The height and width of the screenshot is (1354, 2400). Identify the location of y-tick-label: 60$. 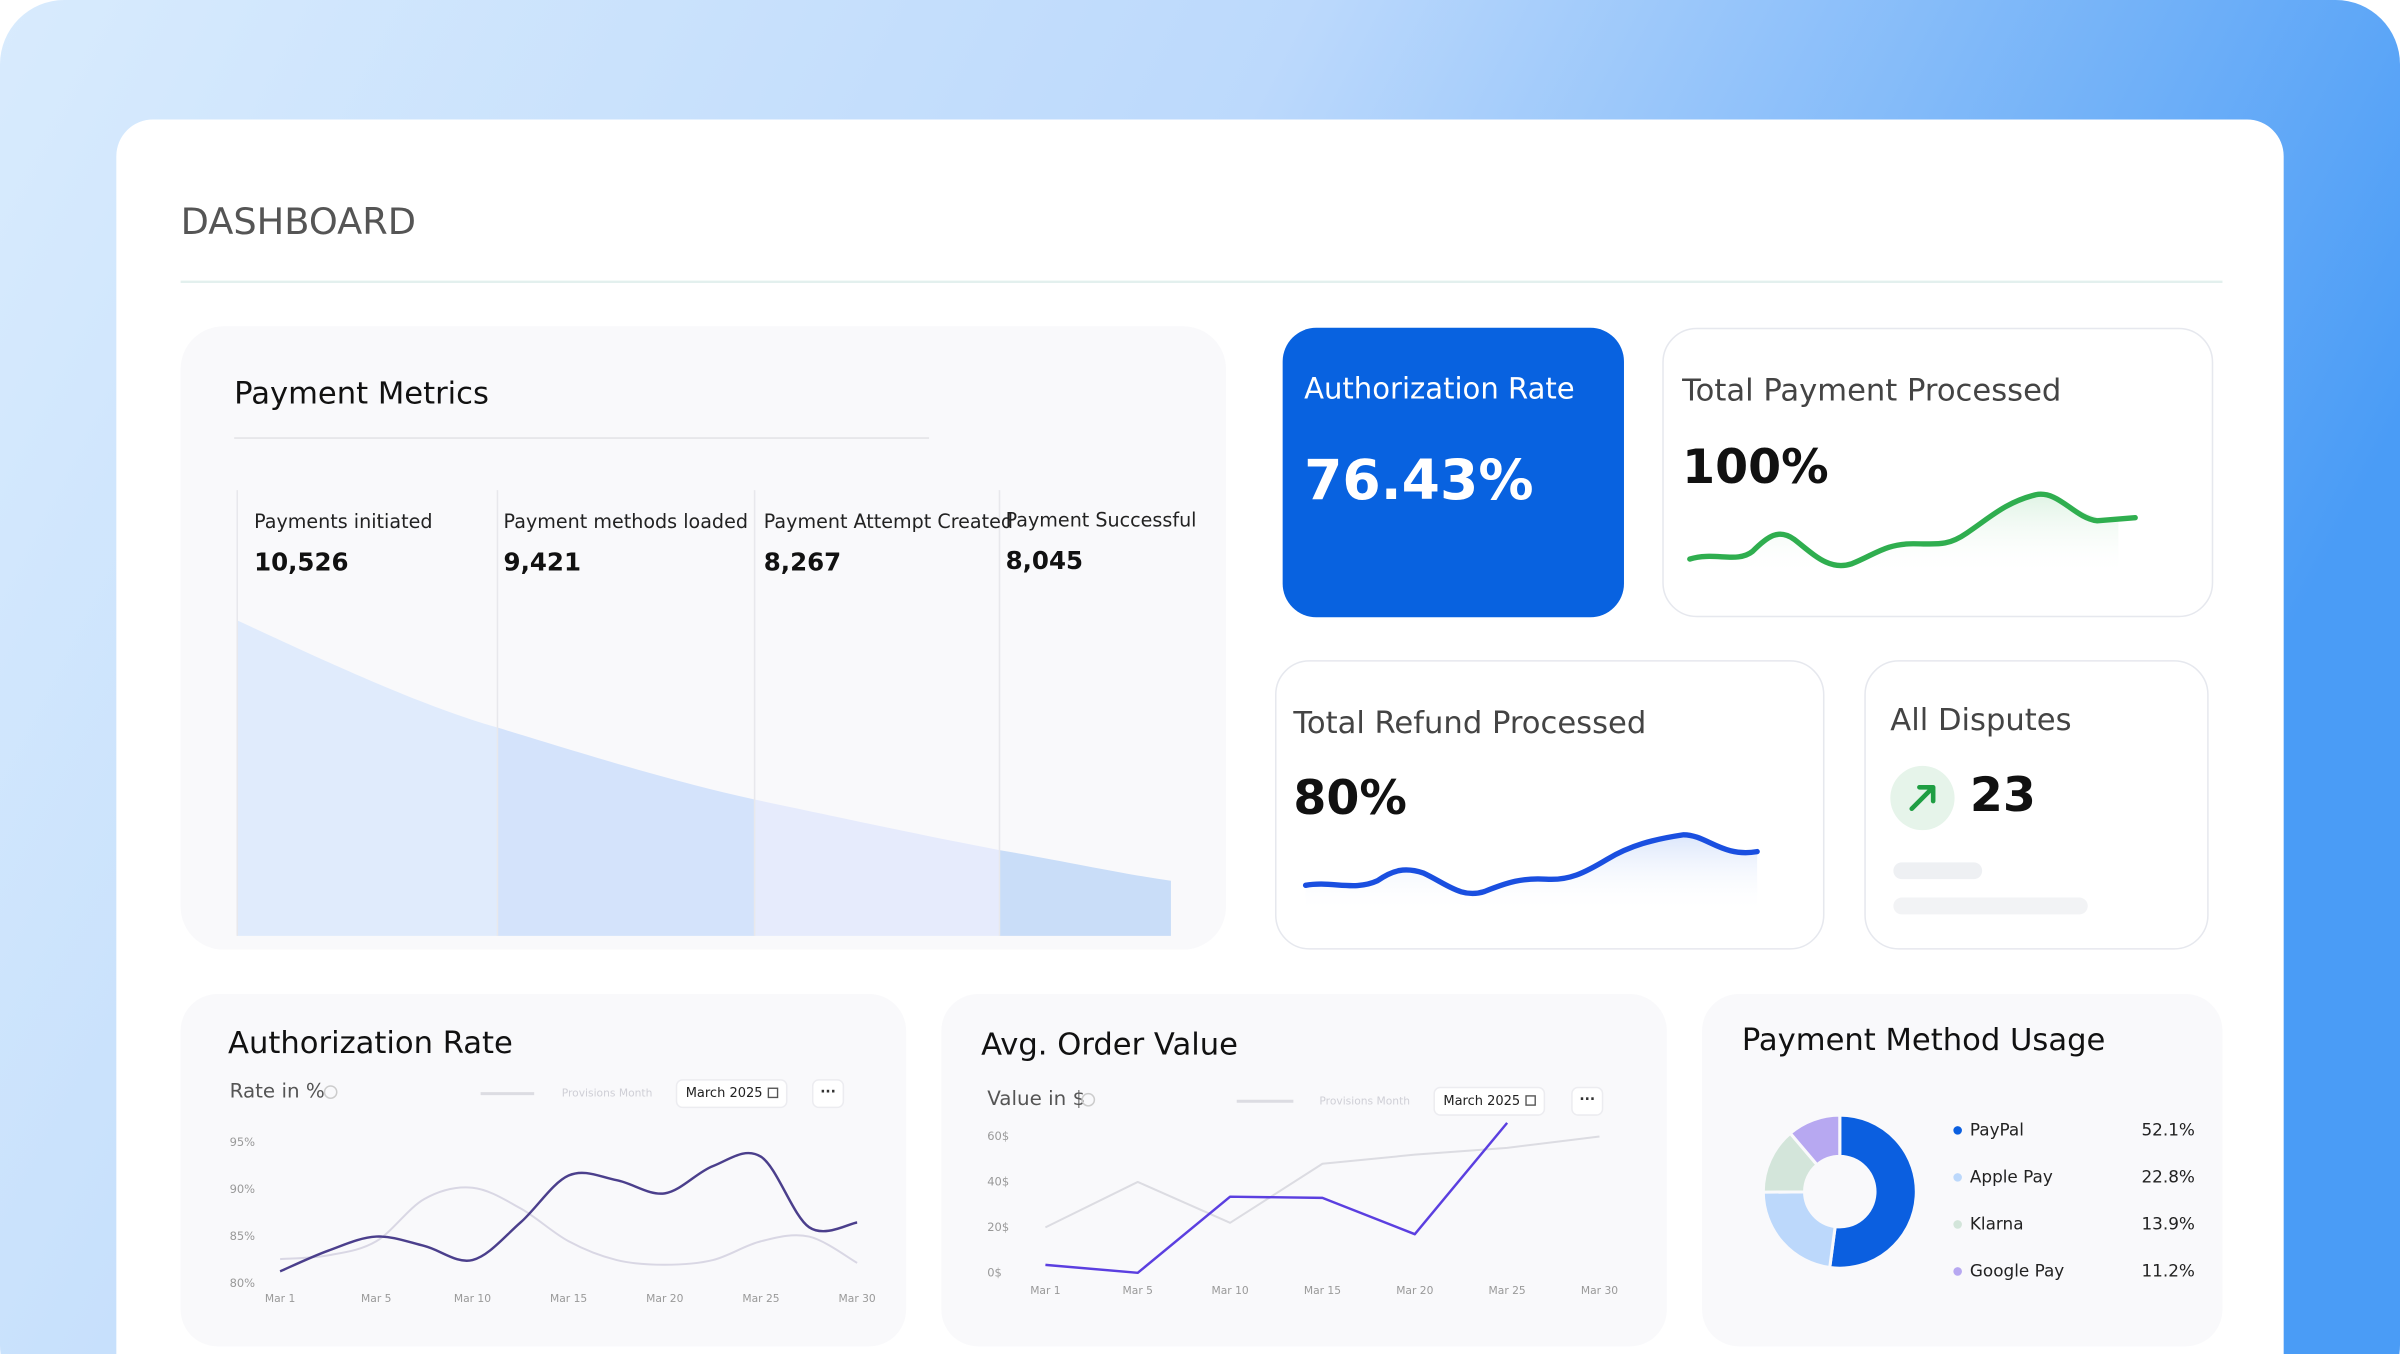
(998, 1136).